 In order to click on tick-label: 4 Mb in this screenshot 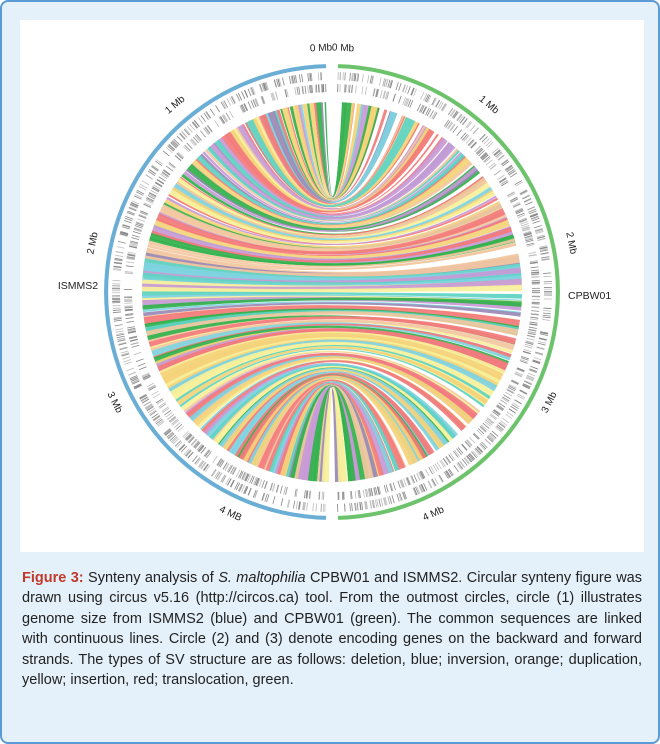, I will do `click(433, 513)`.